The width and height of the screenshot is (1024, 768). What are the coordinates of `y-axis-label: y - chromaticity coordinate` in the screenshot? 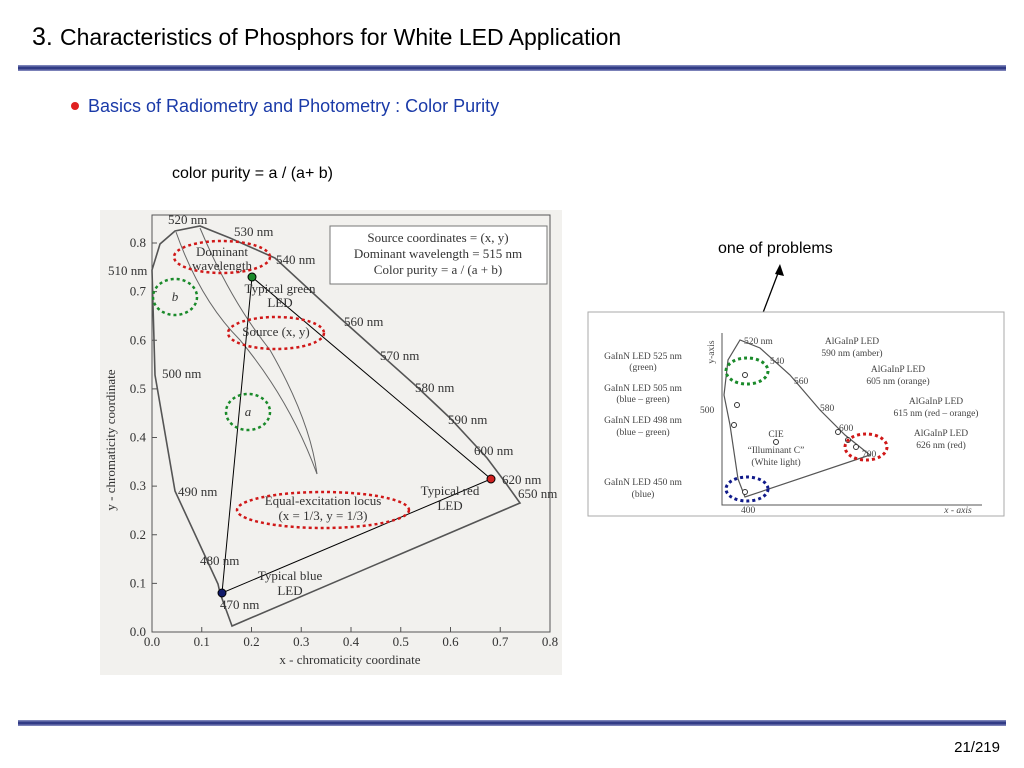 It's located at (110, 439).